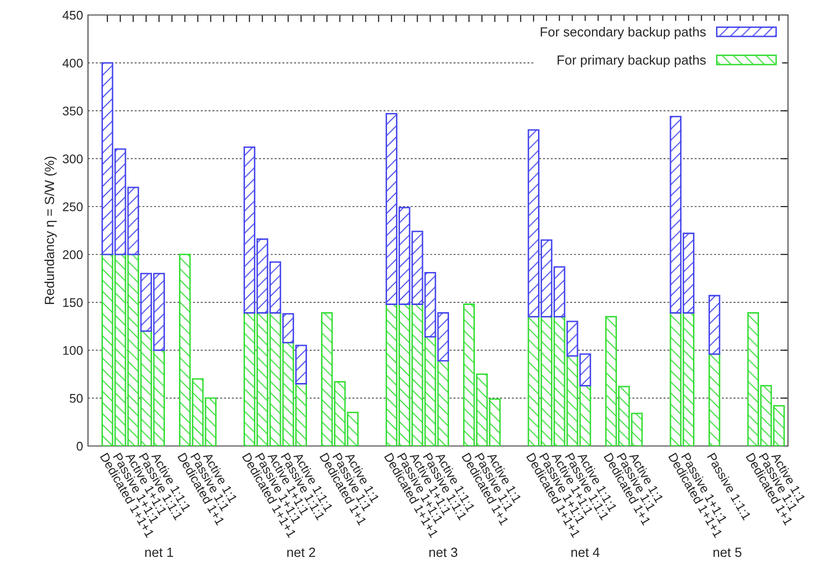 Image resolution: width=821 pixels, height=569 pixels. I want to click on legend-label: For primary backup paths, so click(632, 61).